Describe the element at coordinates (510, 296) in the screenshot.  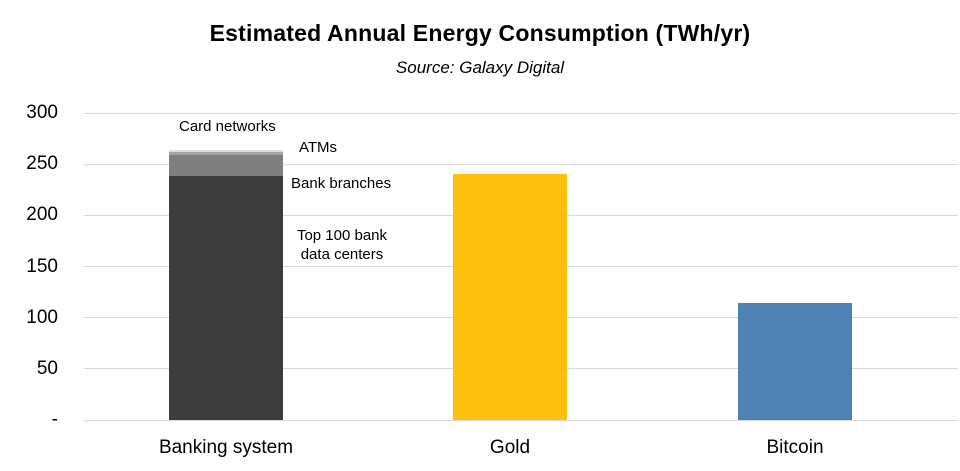
I see `bar-segment-gold` at that location.